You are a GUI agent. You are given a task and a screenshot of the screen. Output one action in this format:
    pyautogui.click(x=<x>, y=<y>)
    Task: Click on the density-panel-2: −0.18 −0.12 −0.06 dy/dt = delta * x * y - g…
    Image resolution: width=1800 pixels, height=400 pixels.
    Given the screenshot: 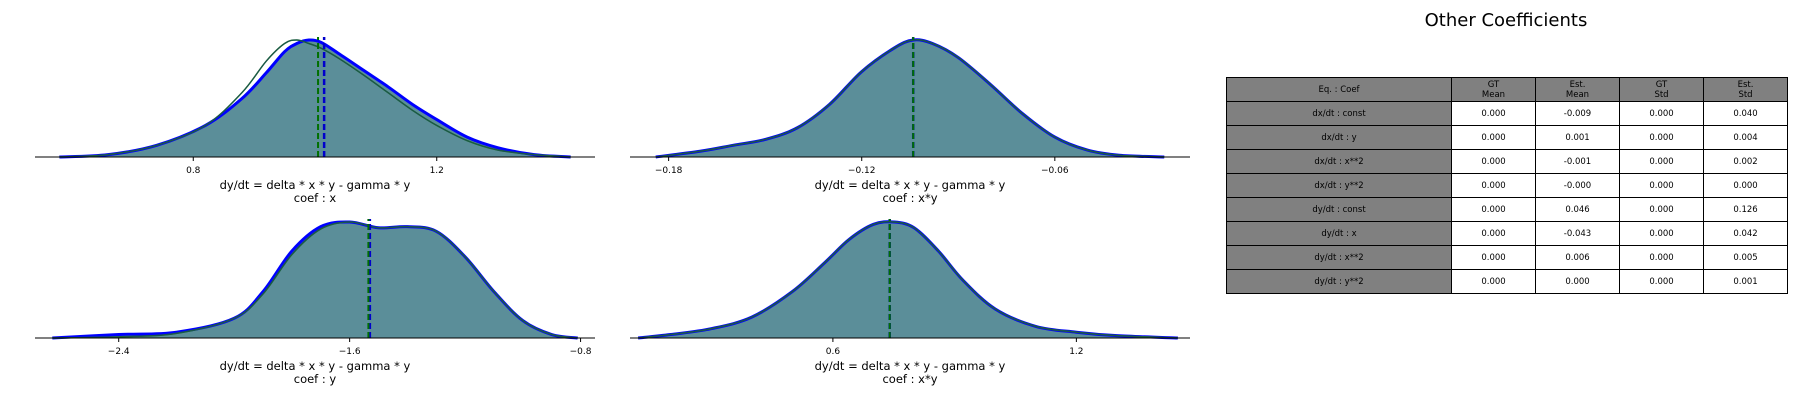 What is the action you would take?
    pyautogui.click(x=910, y=121)
    